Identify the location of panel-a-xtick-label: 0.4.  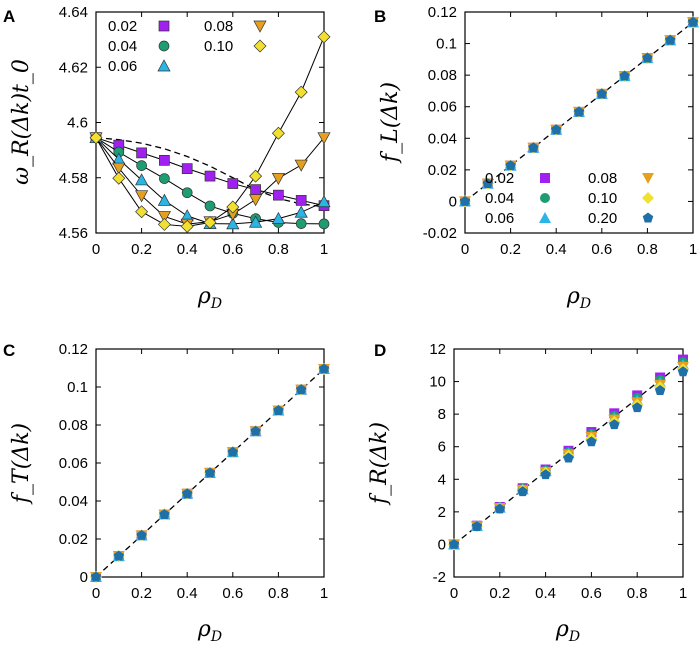
(187, 249).